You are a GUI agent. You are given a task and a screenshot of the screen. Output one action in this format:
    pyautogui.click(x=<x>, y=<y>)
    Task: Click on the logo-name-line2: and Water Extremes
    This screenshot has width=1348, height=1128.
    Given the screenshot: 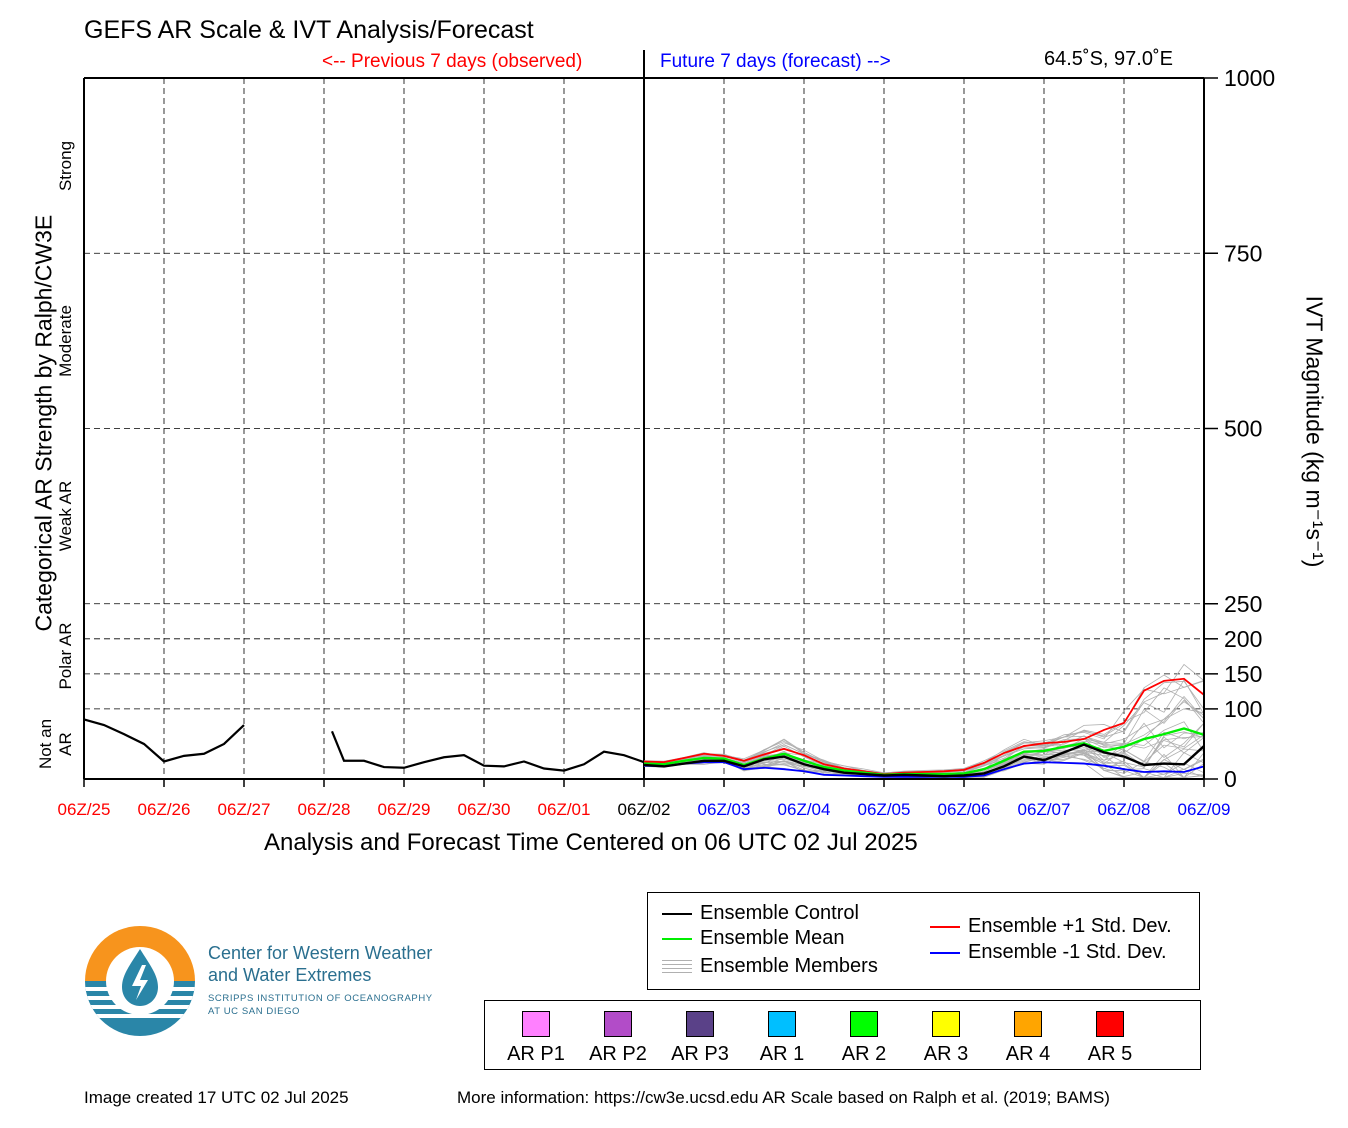 What is the action you would take?
    pyautogui.click(x=290, y=975)
    